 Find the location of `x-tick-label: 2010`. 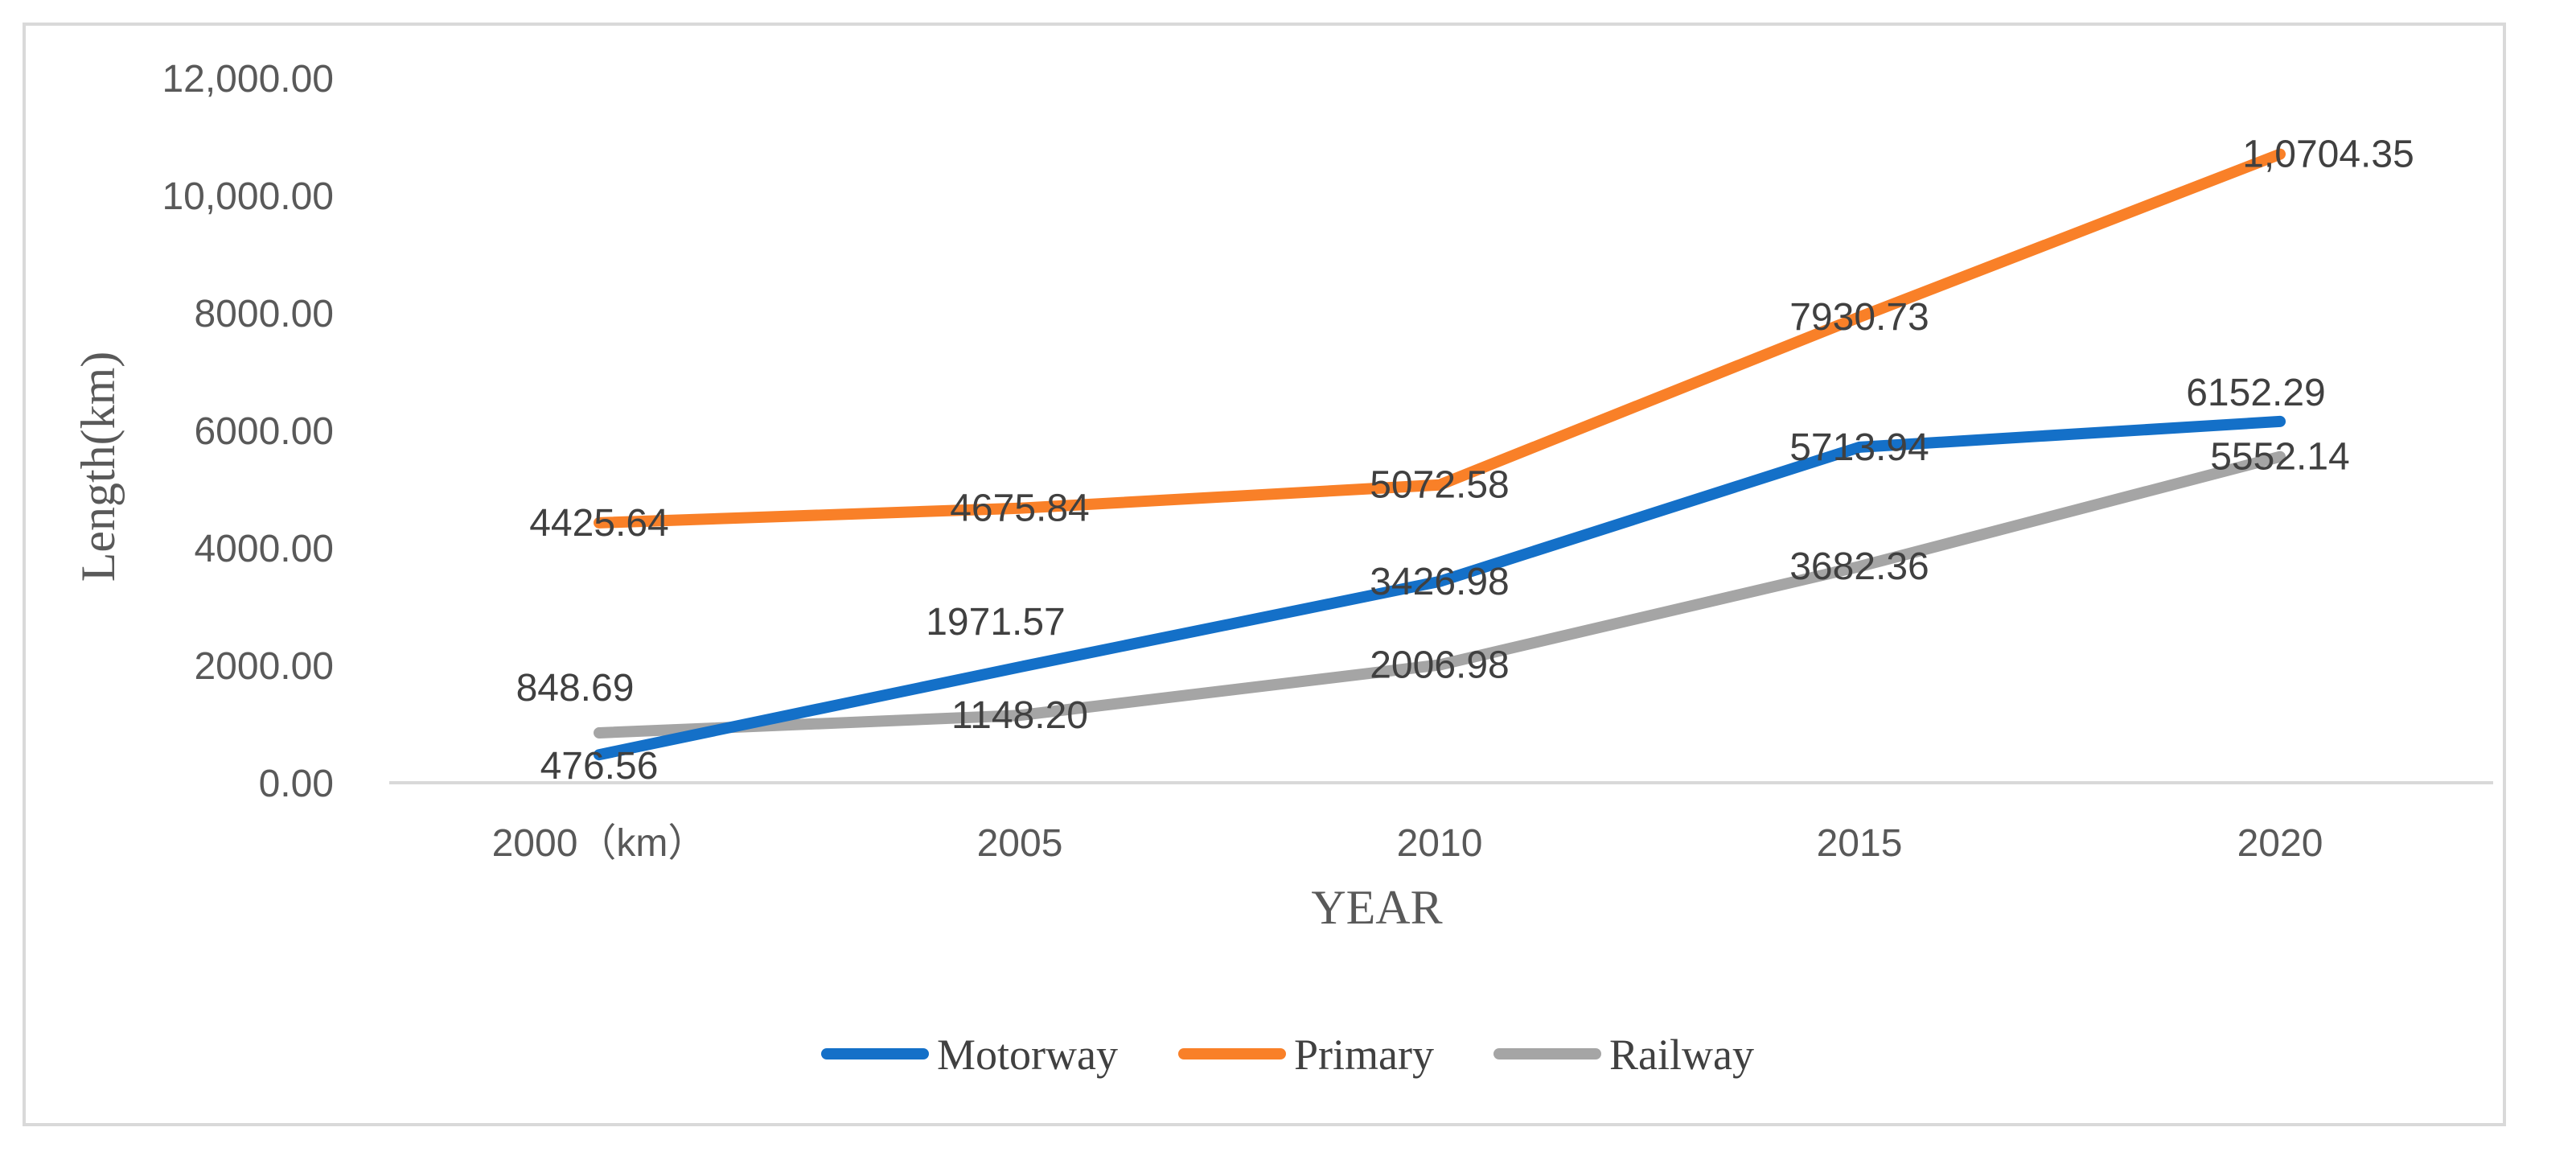

x-tick-label: 2010 is located at coordinates (1440, 843).